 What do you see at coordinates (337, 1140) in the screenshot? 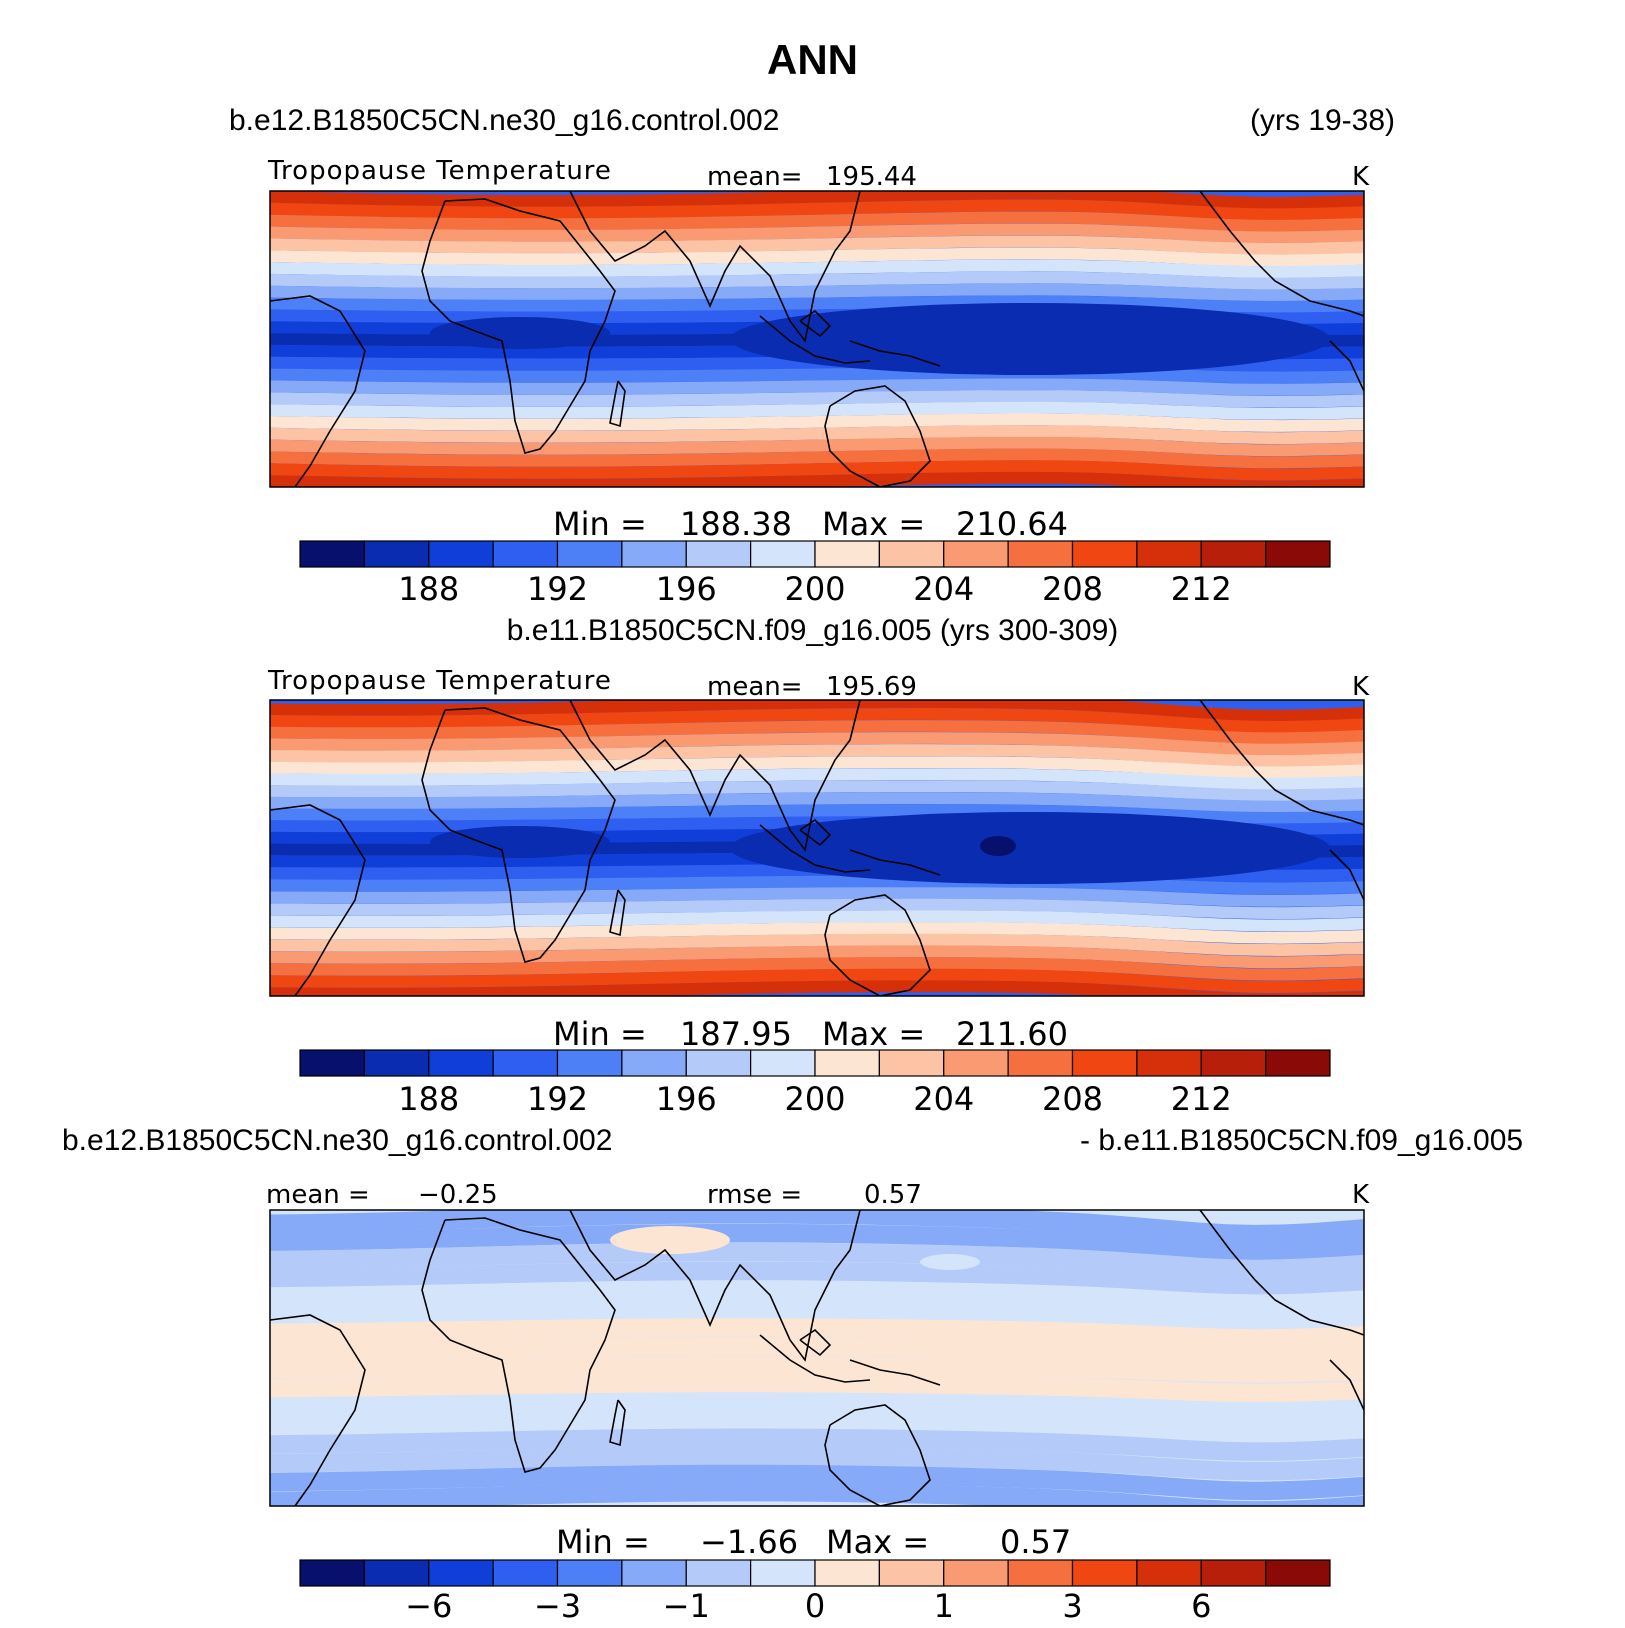
I see `panel3-case-name: b.e12.B1850C5CN.ne30_g16.control.002` at bounding box center [337, 1140].